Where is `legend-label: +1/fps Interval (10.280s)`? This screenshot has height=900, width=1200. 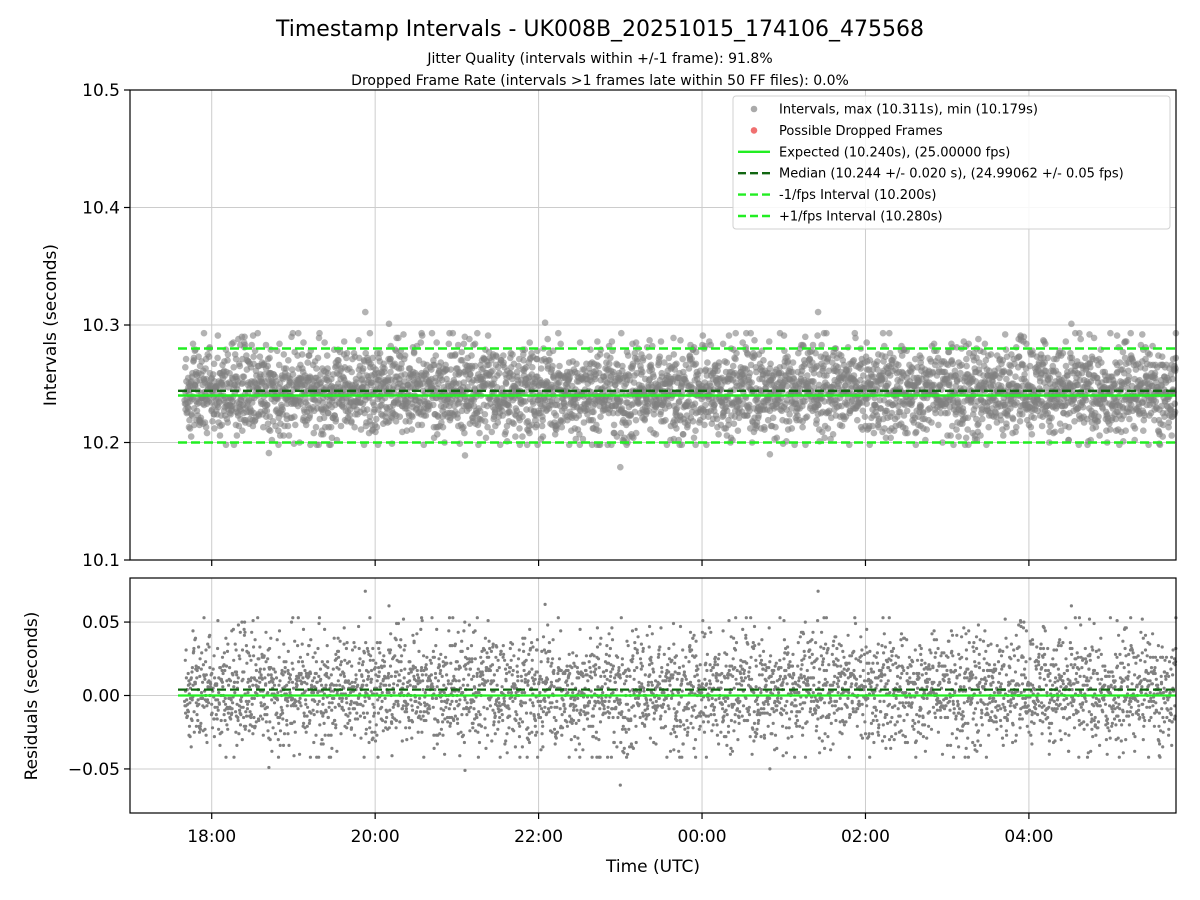
legend-label: +1/fps Interval (10.280s) is located at coordinates (861, 217).